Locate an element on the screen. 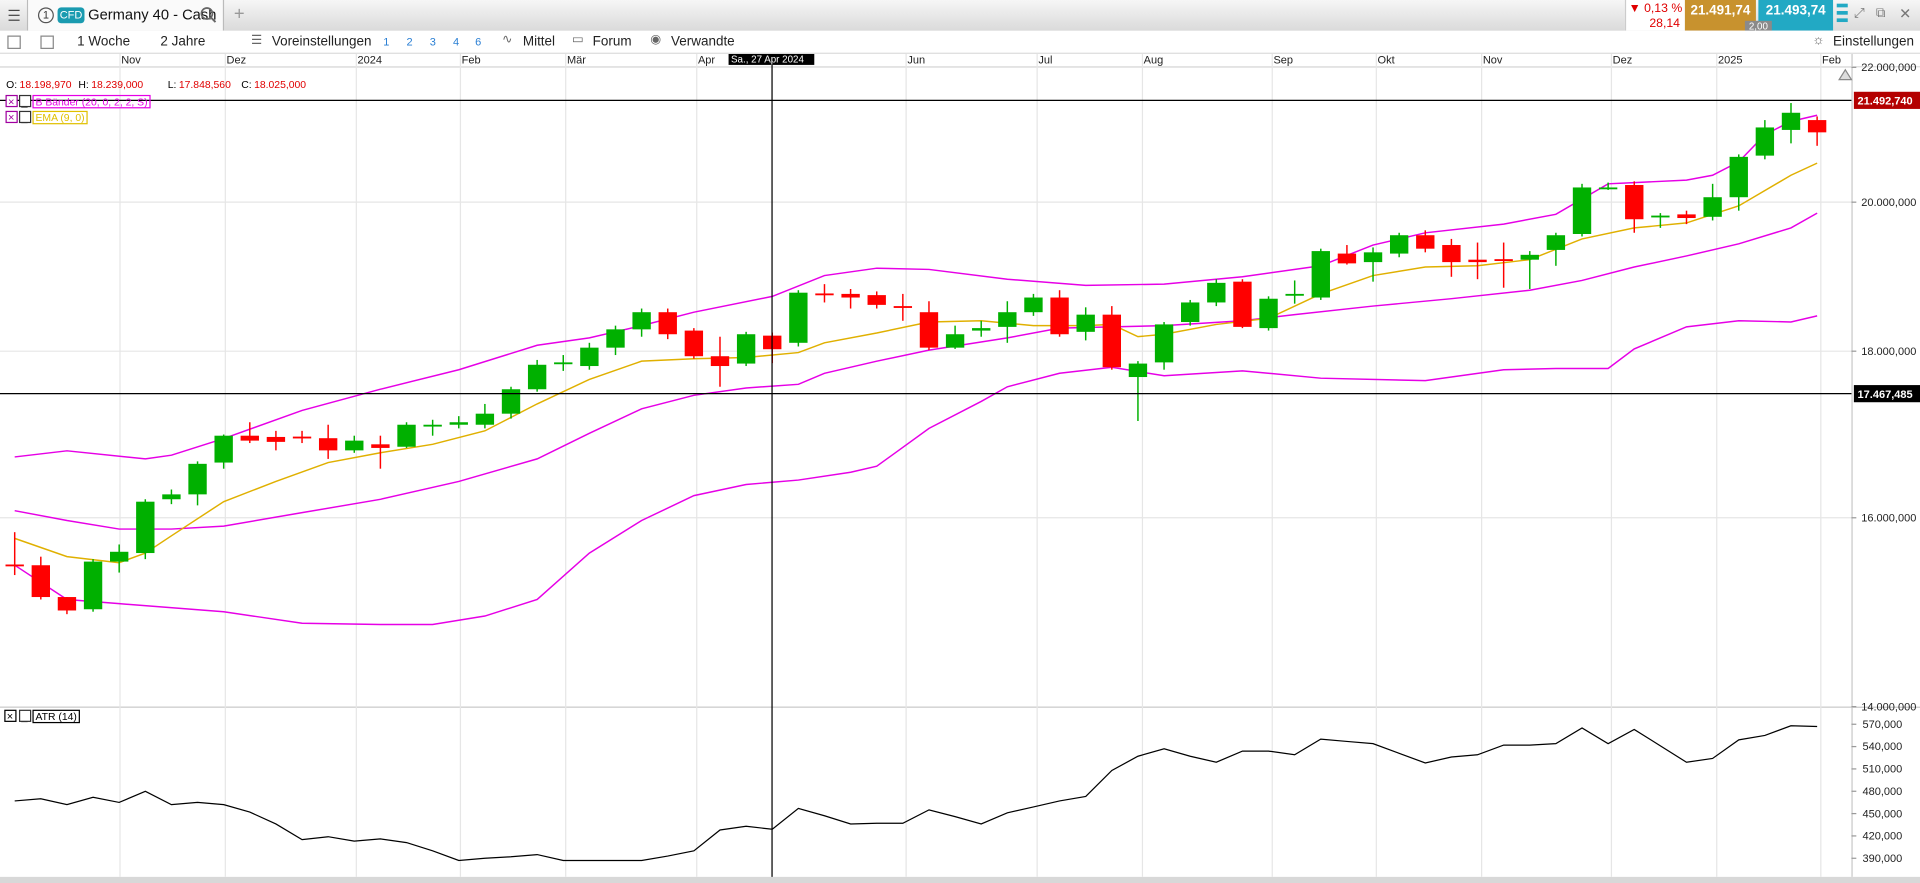 This screenshot has height=883, width=1920. related-button: Verwandte is located at coordinates (703, 41).